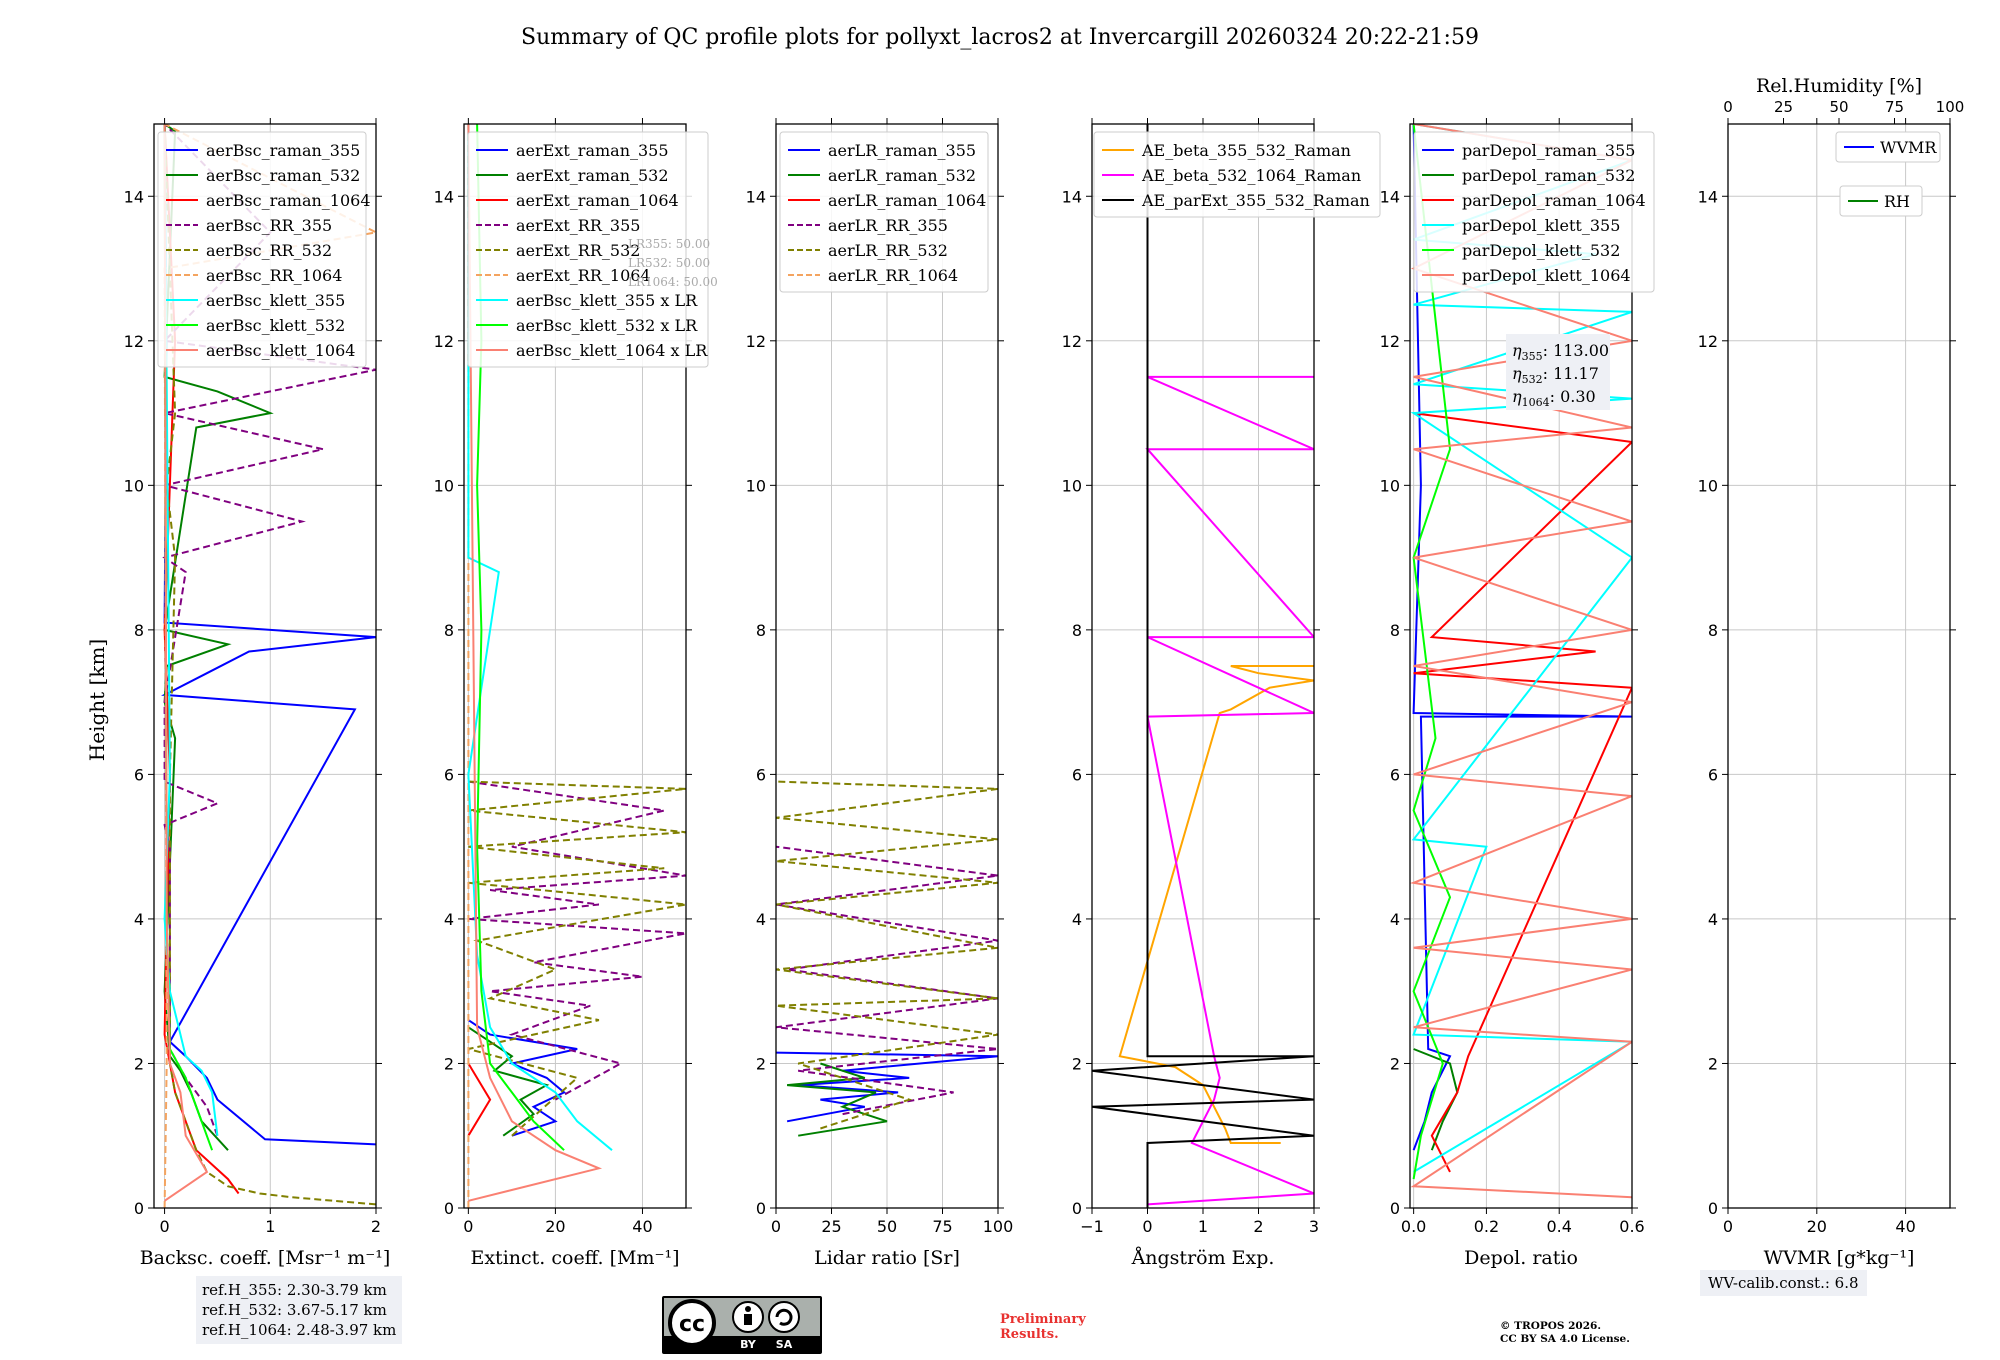 This screenshot has height=1360, width=2000. I want to click on x-tick-label: 100, so click(998, 1226).